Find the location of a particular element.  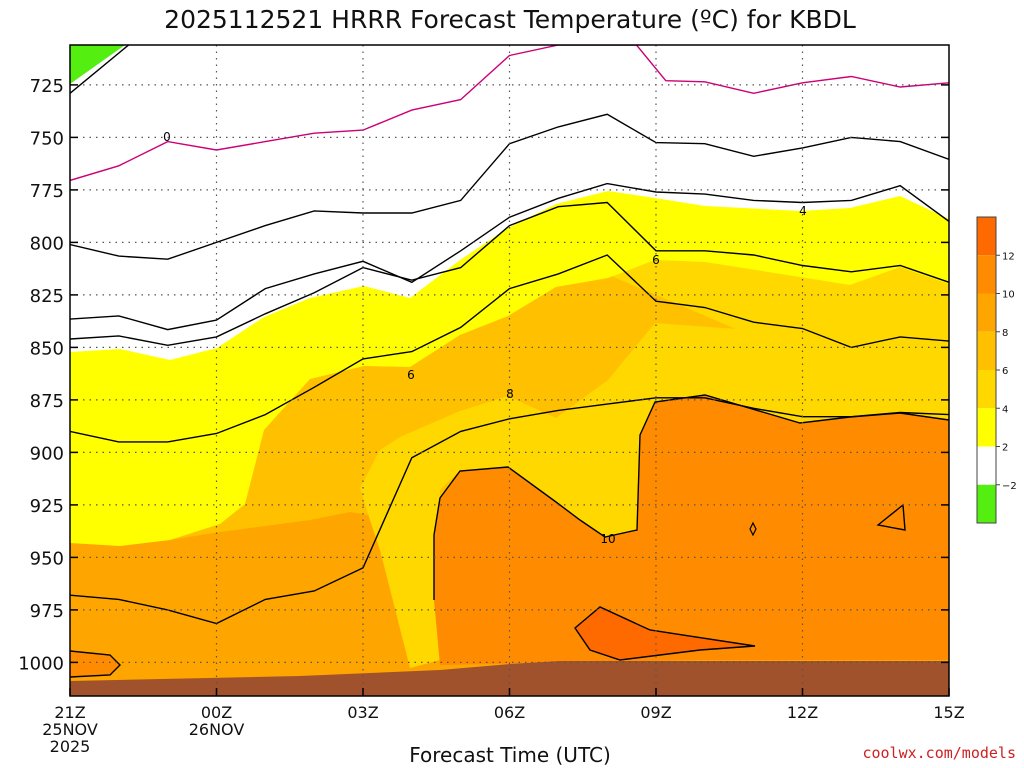

x-tick-label-03Z: 03Z is located at coordinates (362, 712).